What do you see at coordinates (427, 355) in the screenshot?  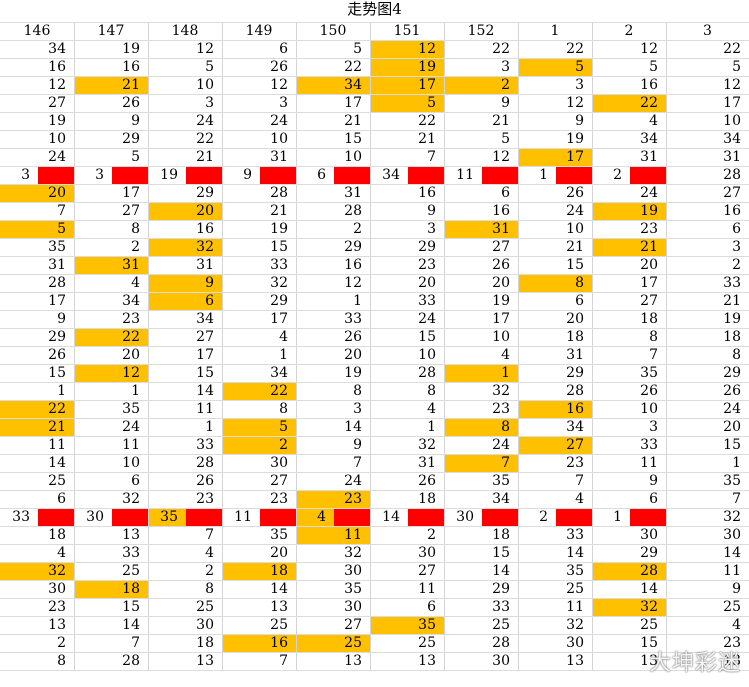 I see `grid-cell: 10` at bounding box center [427, 355].